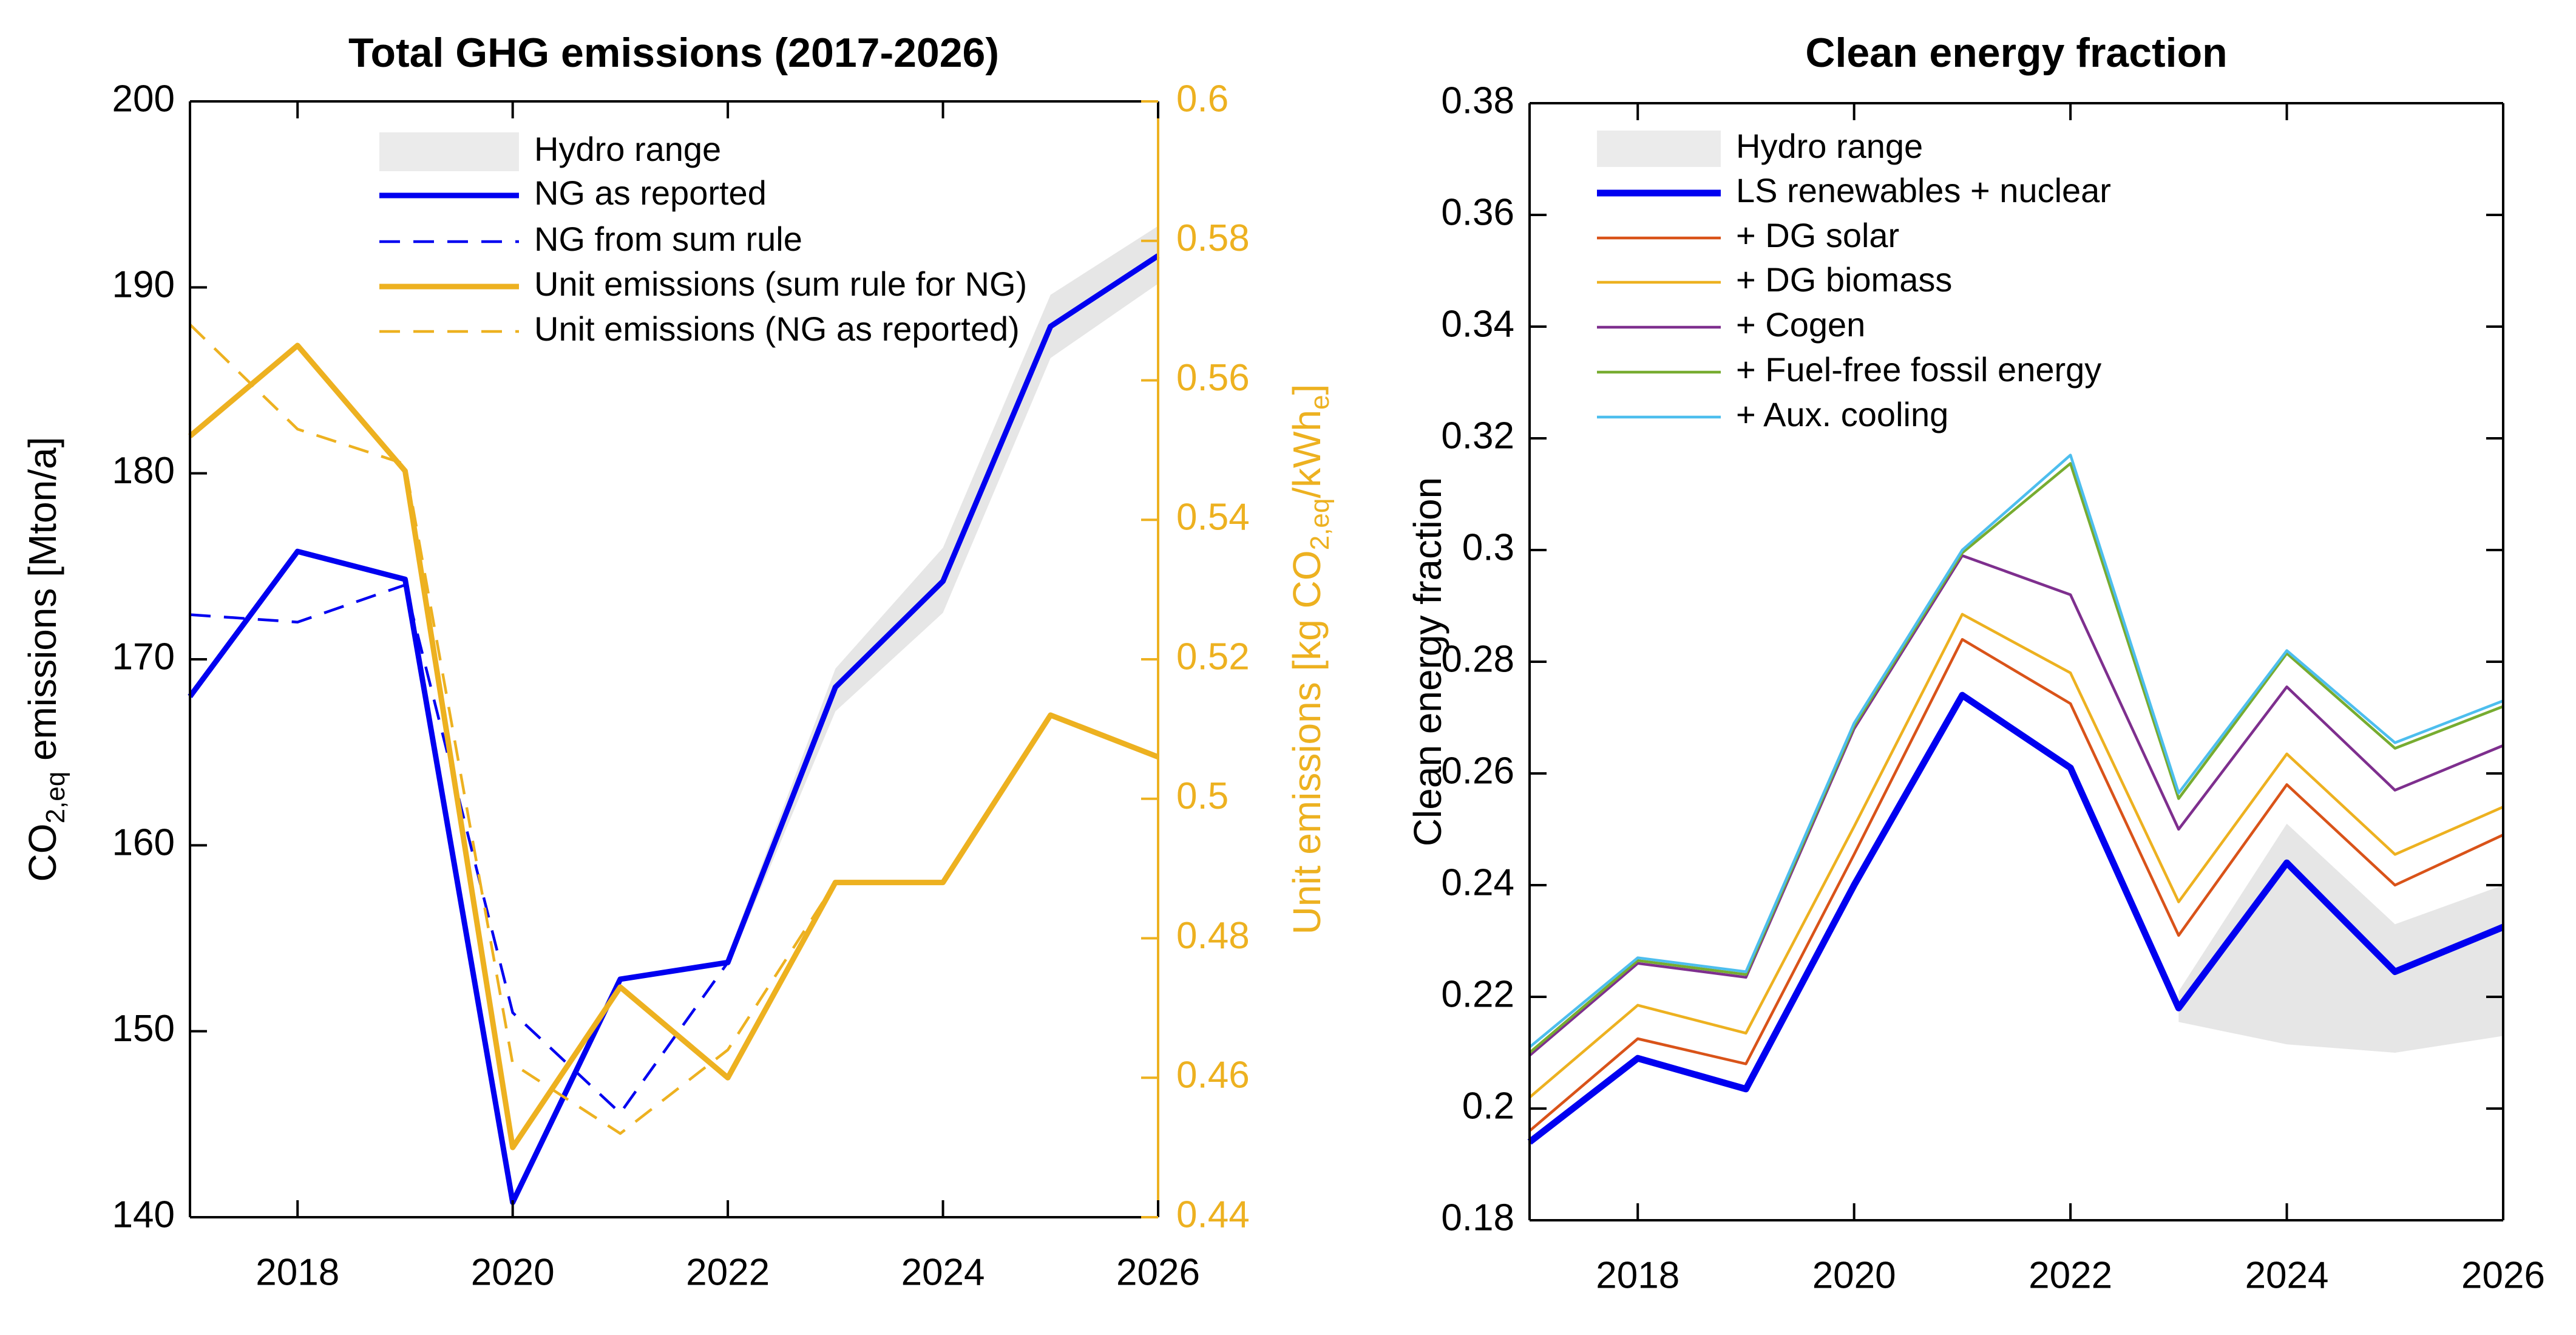 The height and width of the screenshot is (1335, 2576). I want to click on series-line--dg-solar, so click(2016, 884).